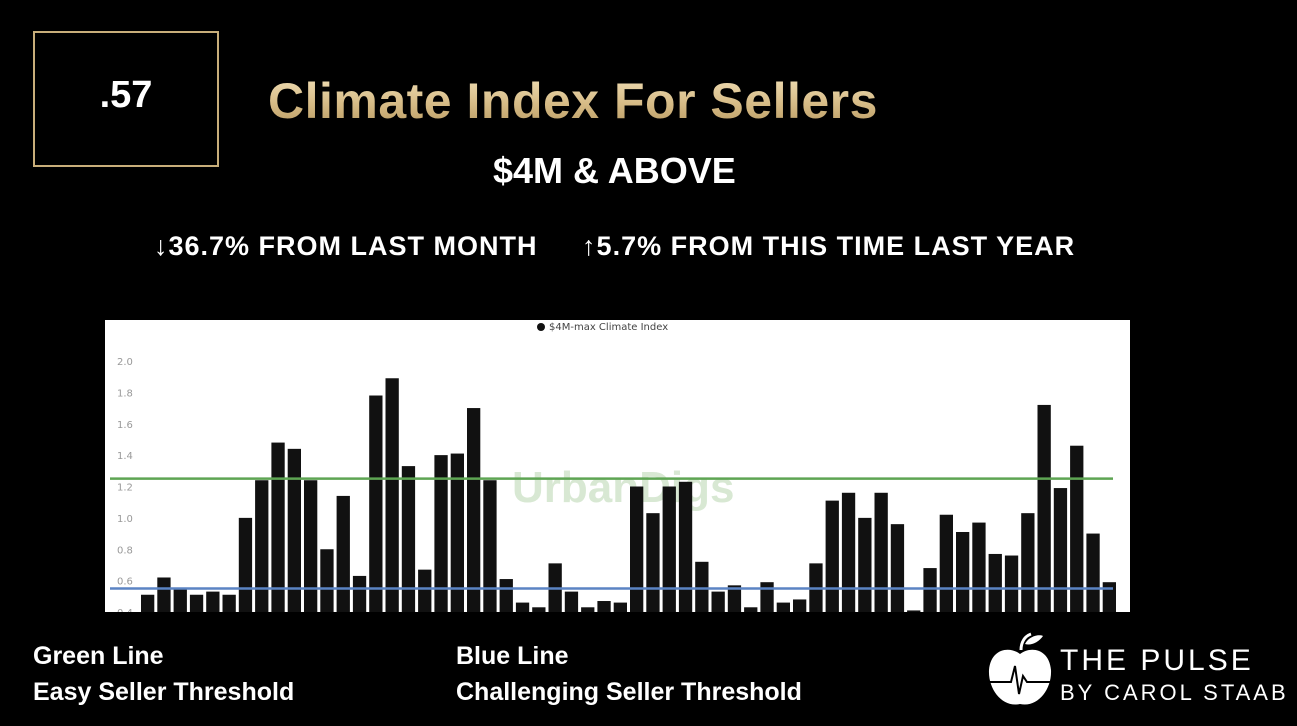 This screenshot has height=726, width=1297. What do you see at coordinates (125, 582) in the screenshot?
I see `y-tick-label: 0.6` at bounding box center [125, 582].